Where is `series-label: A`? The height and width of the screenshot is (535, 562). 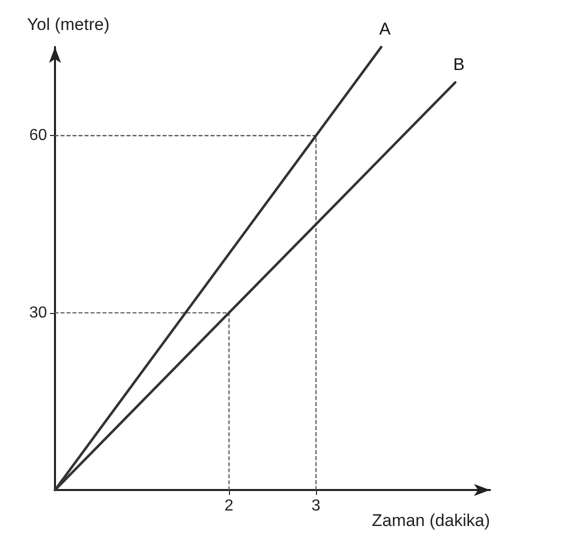
series-label: A is located at coordinates (385, 29).